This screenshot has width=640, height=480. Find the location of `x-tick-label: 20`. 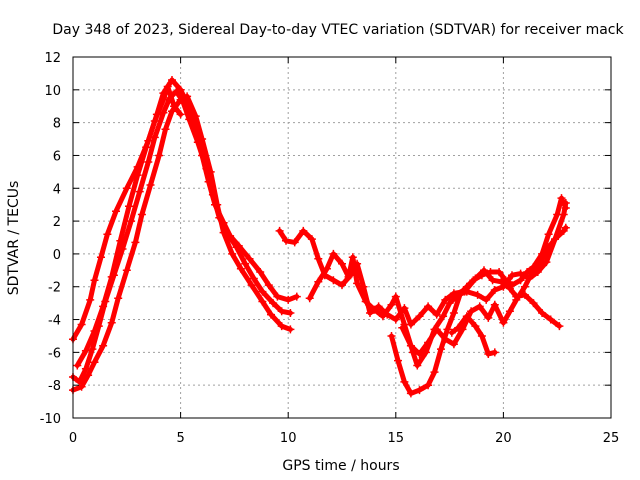

x-tick-label: 20 is located at coordinates (503, 438).